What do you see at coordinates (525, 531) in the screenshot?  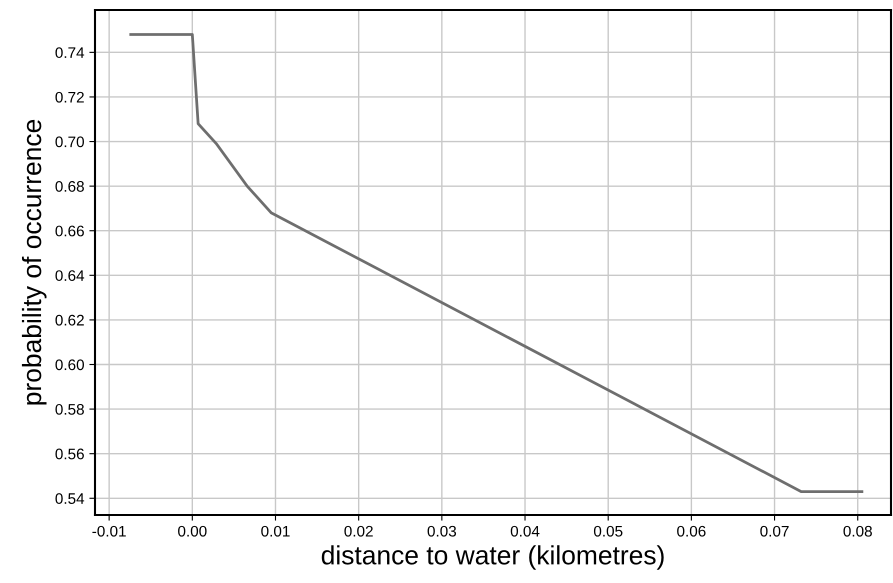 I see `x-tick-label: 0.04` at bounding box center [525, 531].